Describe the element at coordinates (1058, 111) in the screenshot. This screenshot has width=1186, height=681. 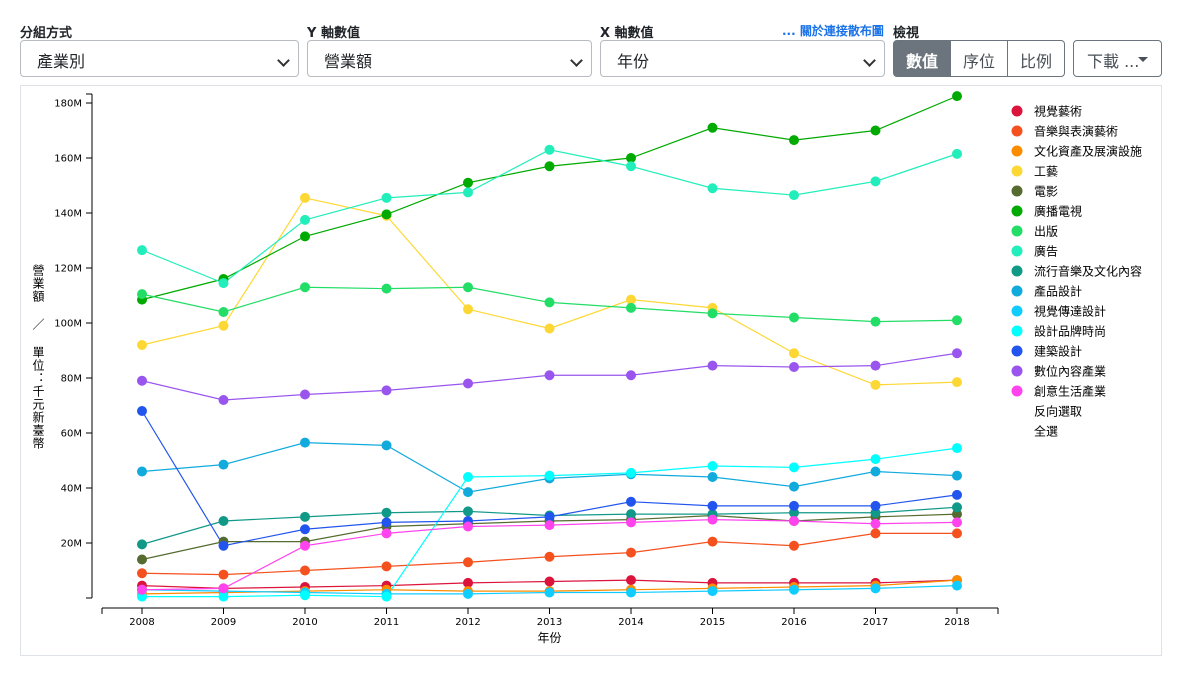
I see `legend-item-label: 視覺藝術` at that location.